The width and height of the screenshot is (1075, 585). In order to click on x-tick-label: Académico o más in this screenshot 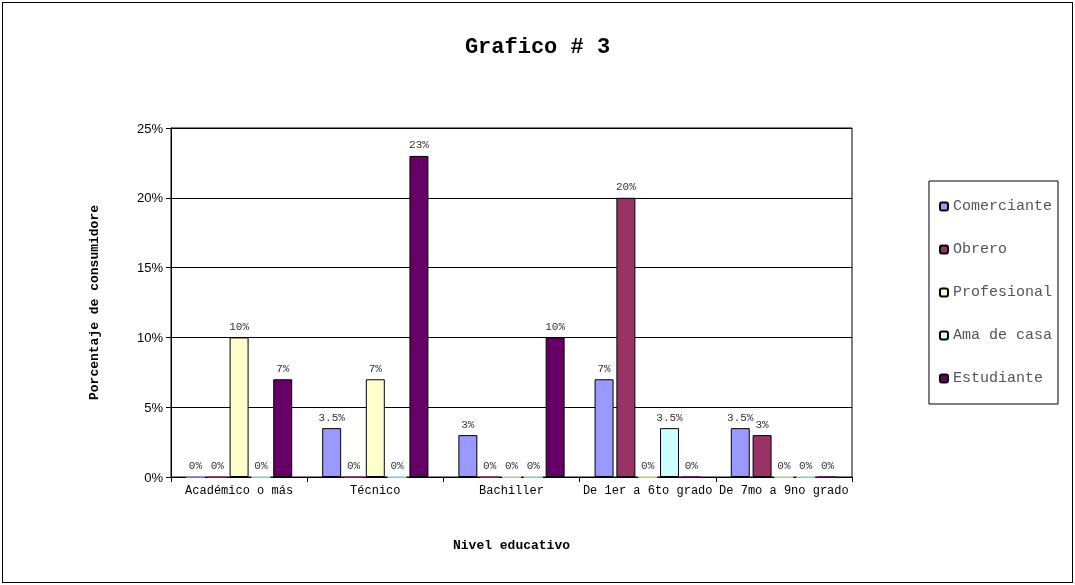, I will do `click(239, 491)`.